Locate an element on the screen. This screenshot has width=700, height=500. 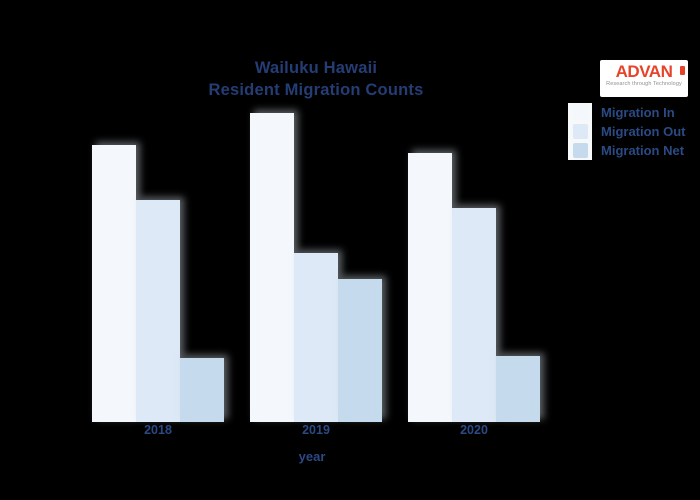
legend-swatch-migration-in is located at coordinates (580, 112).